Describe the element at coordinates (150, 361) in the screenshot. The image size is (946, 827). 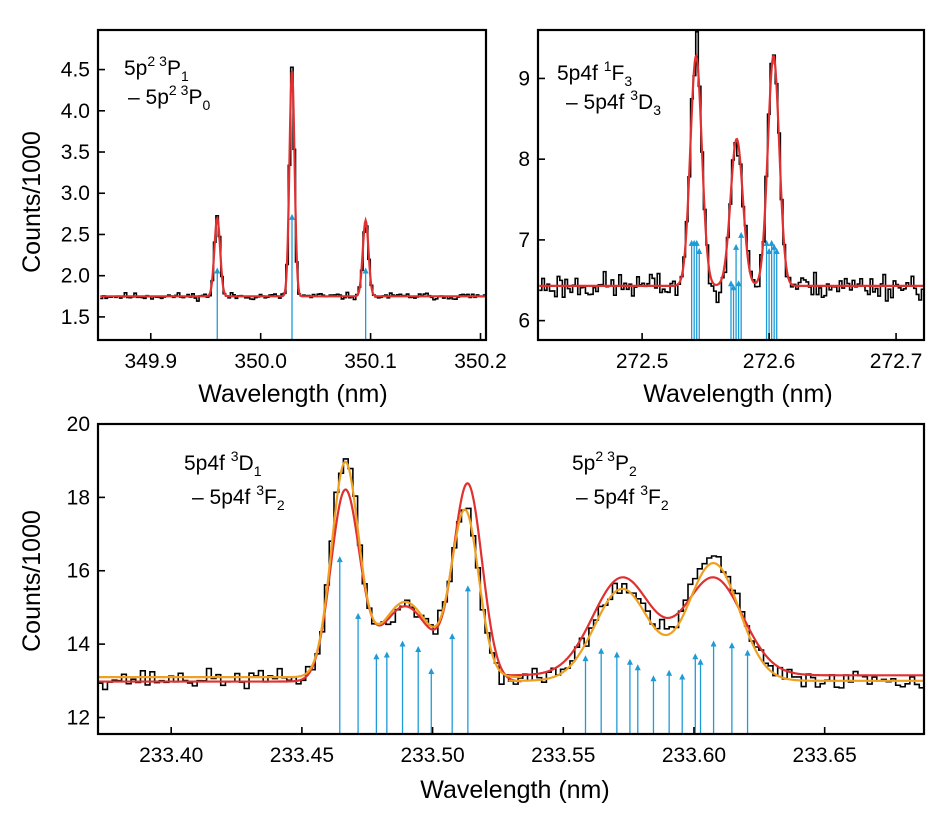
I see `x-tick-label: 349.9` at that location.